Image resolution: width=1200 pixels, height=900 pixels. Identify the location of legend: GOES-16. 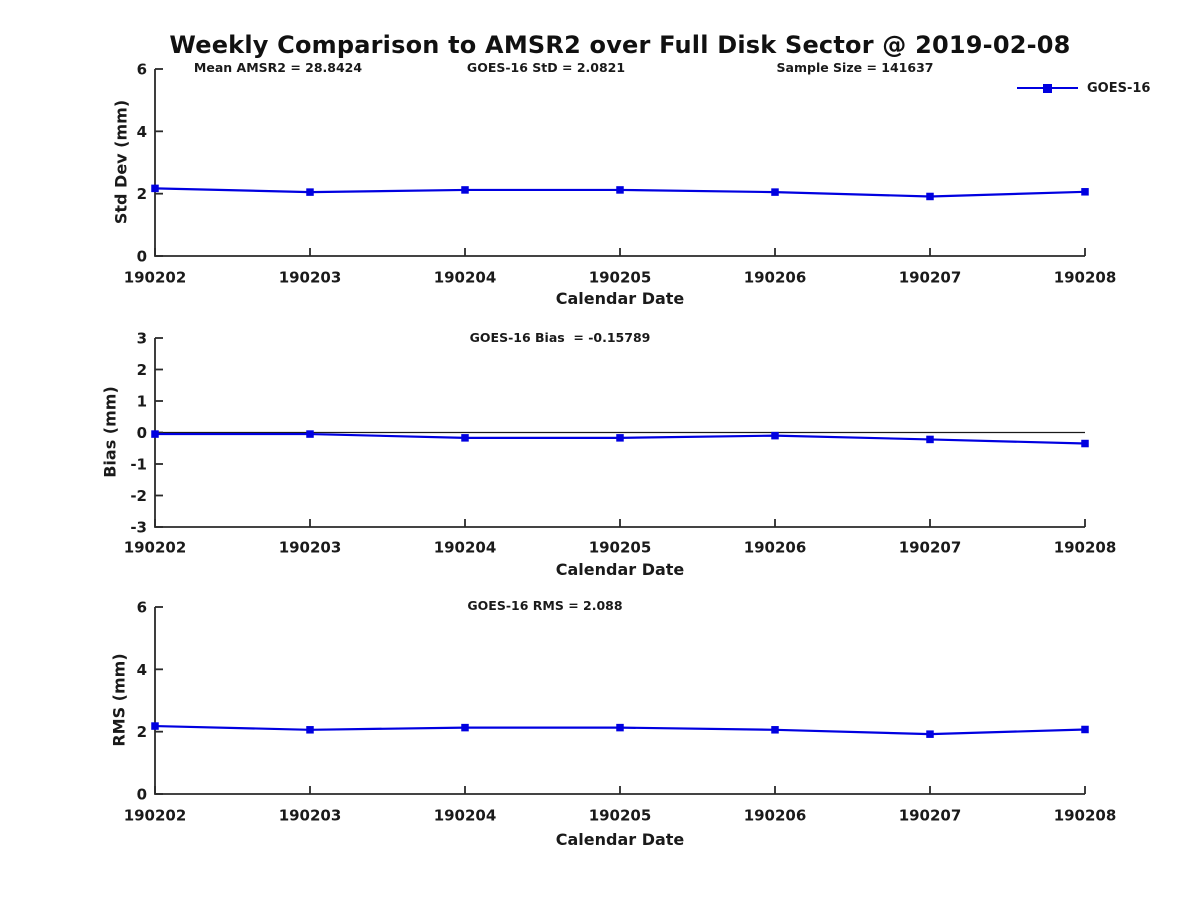
(1092, 88).